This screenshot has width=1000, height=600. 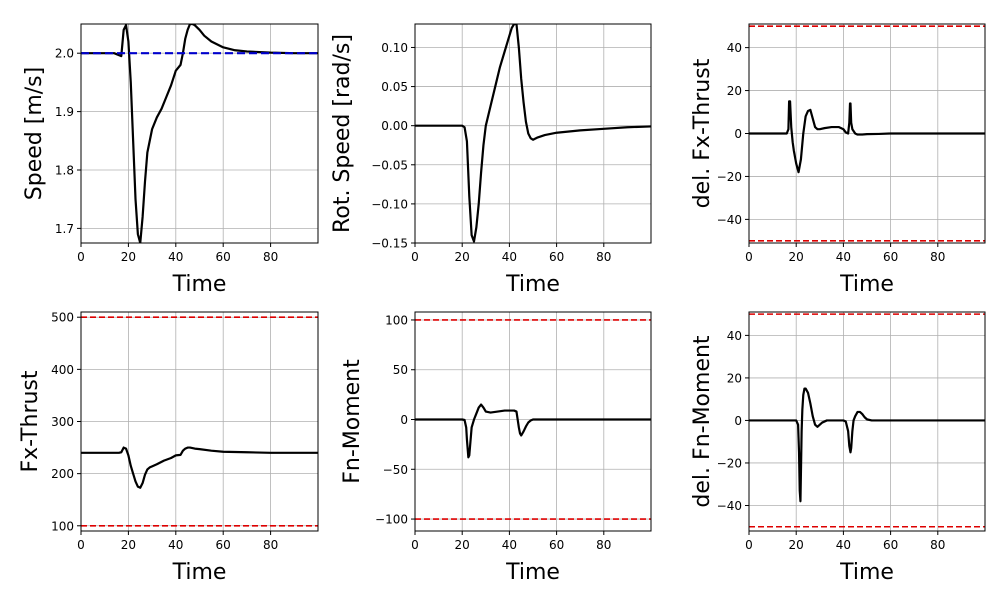 I want to click on y-tick-label: 2.0, so click(x=64, y=54).